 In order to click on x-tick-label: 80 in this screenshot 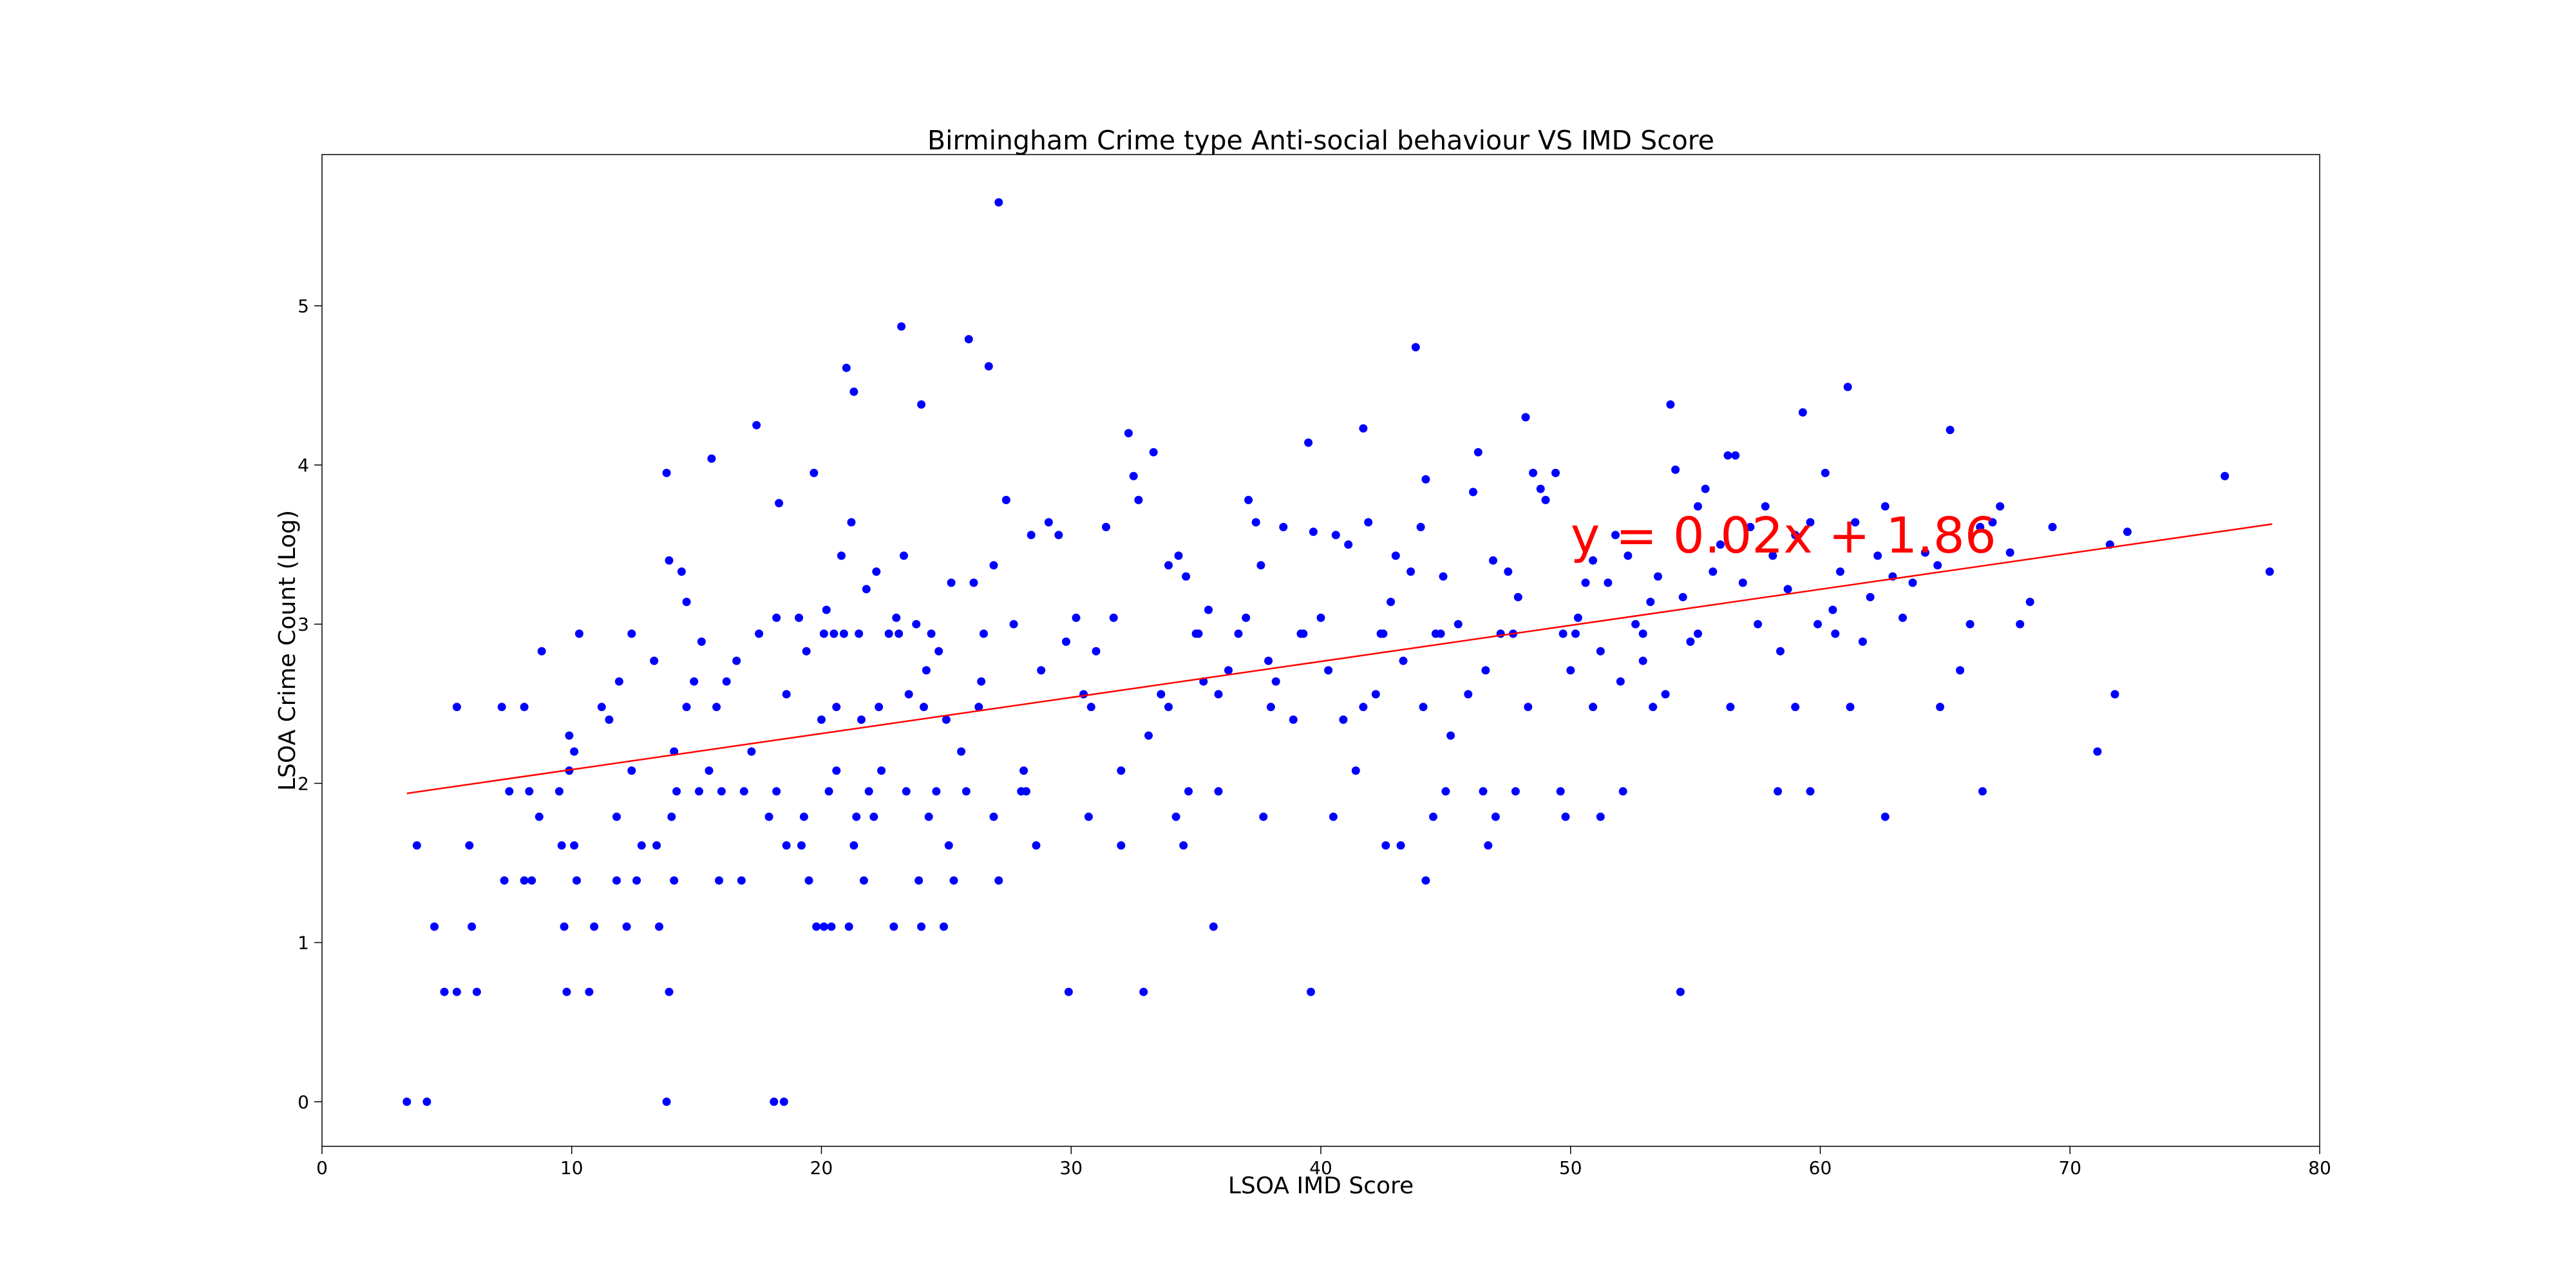, I will do `click(2319, 1168)`.